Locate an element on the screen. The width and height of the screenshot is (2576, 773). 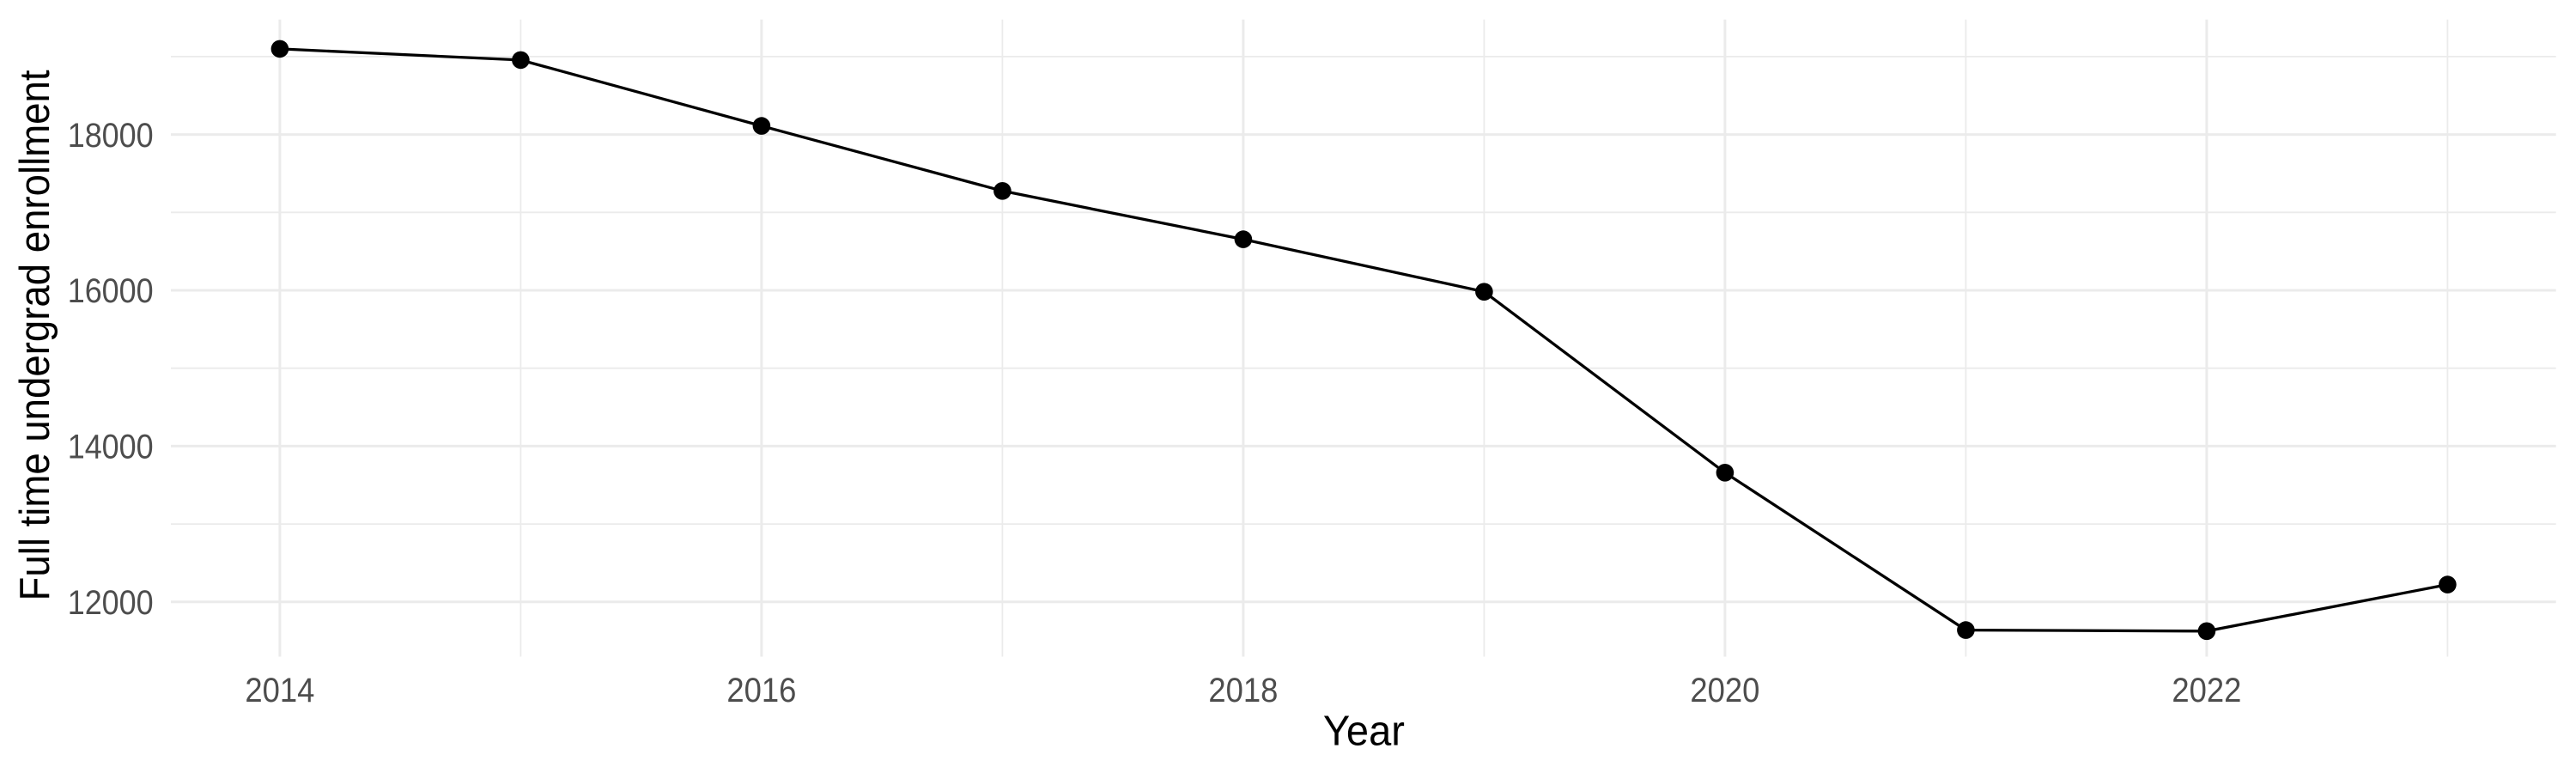
svg-text: 2016 is located at coordinates (761, 690).